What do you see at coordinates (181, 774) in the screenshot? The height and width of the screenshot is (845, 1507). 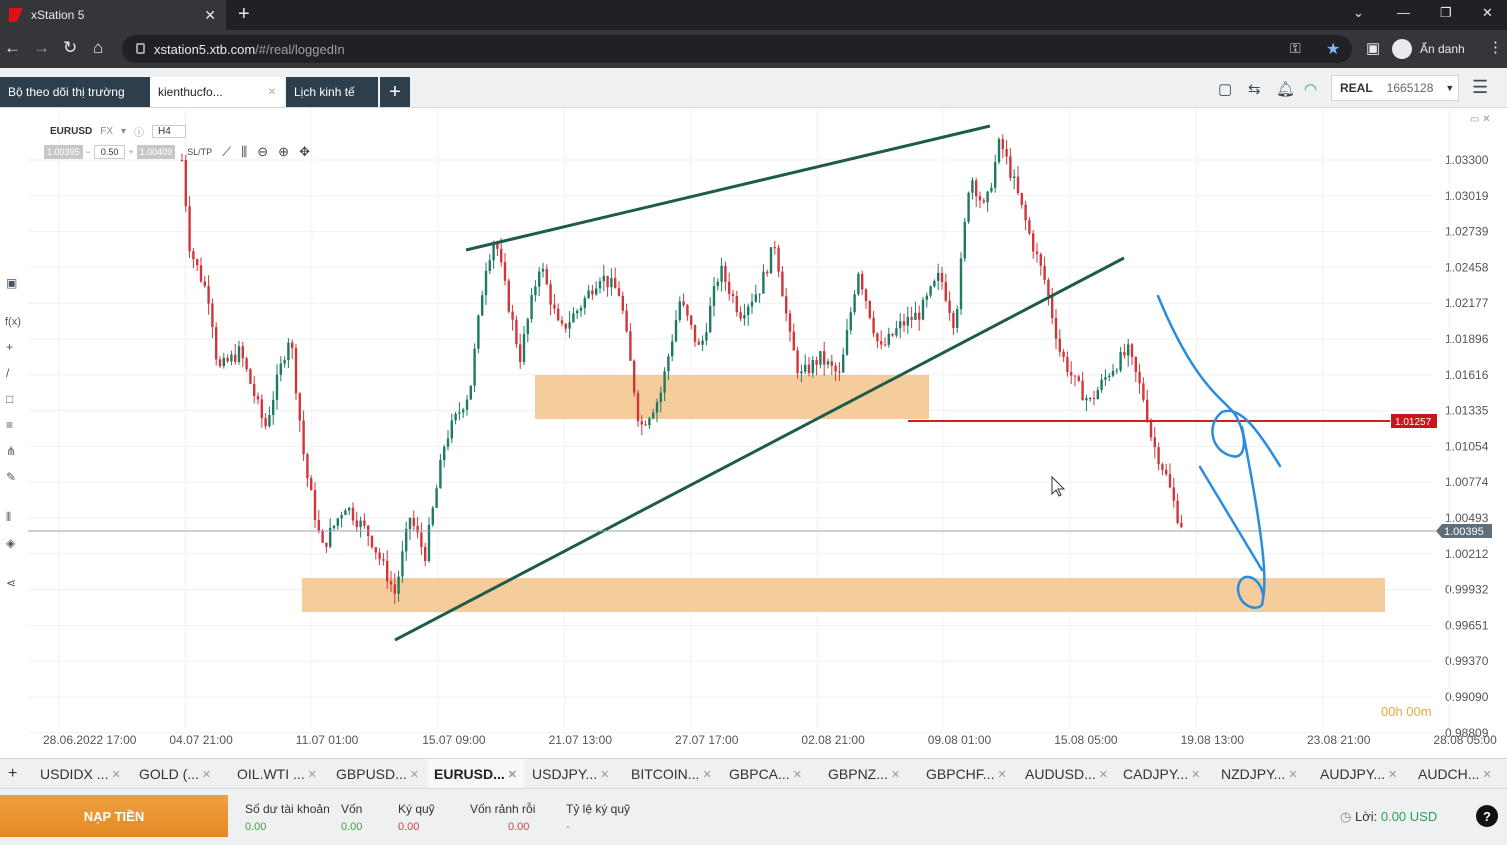 I see `instrument-tab: GOLD (... ✕` at bounding box center [181, 774].